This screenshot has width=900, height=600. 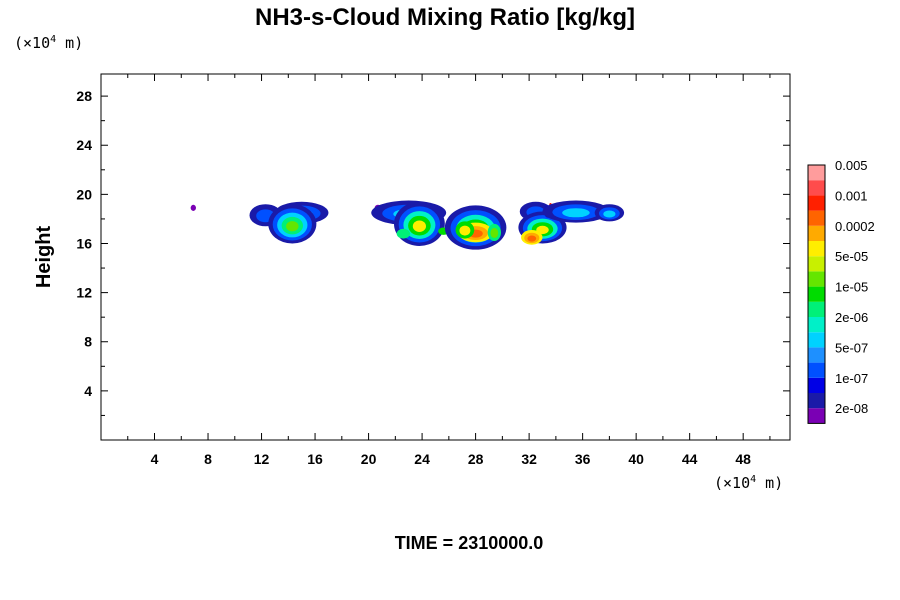 I want to click on x-tick-label: 16, so click(x=315, y=459).